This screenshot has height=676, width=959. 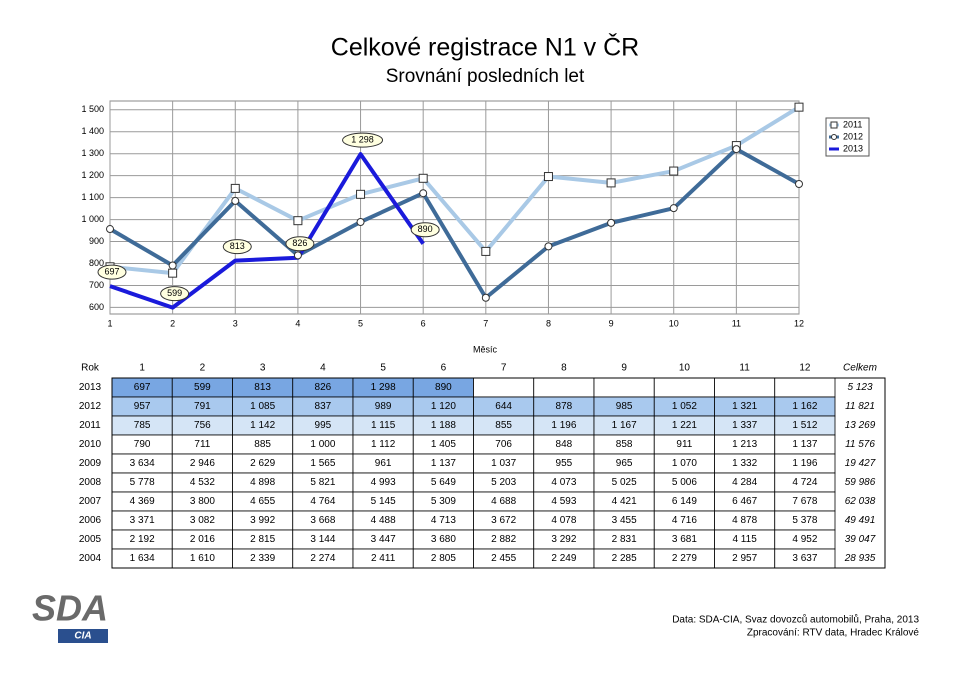 What do you see at coordinates (202, 539) in the screenshot?
I see `table-cell-text: 2 016` at bounding box center [202, 539].